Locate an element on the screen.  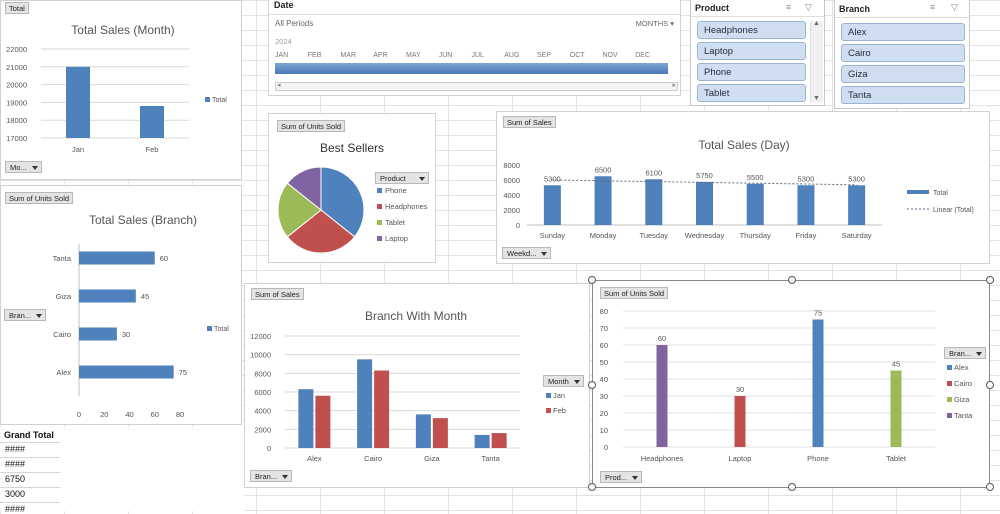
timeline-month-label: OCT is located at coordinates (577, 55).